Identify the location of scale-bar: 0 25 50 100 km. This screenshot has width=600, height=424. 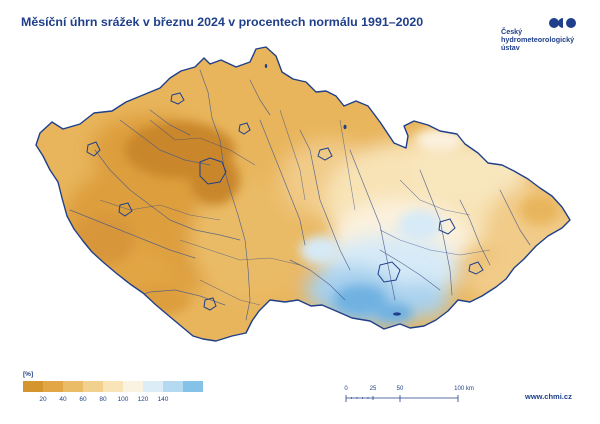
(408, 397).